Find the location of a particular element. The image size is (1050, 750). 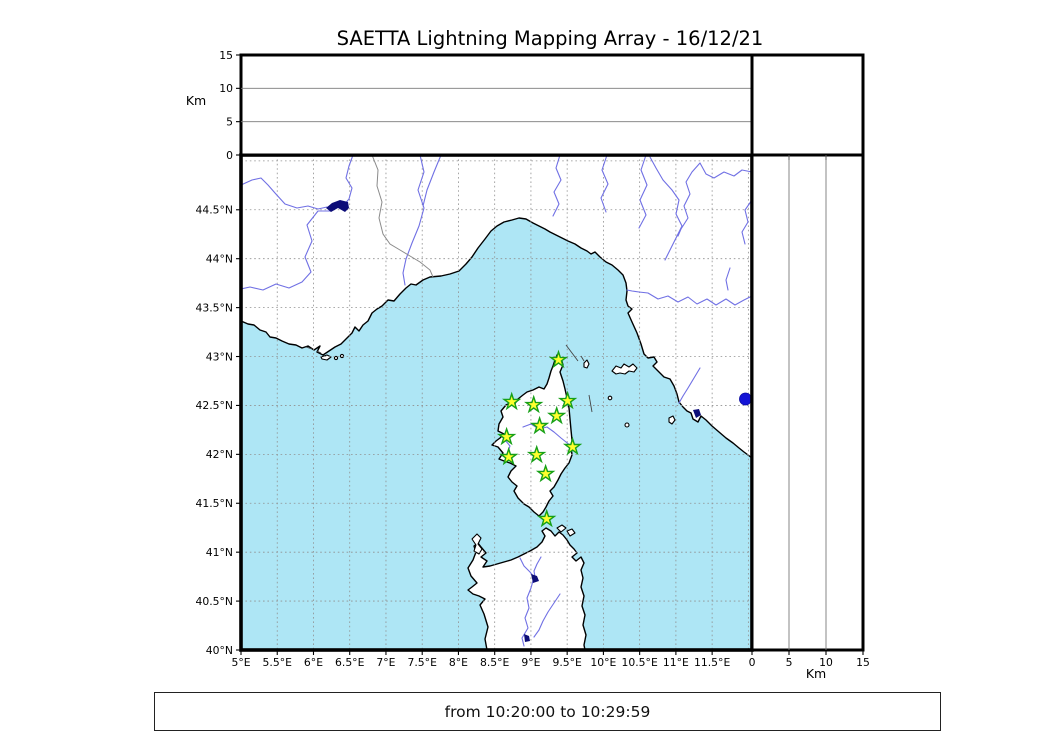

alt-lat-frame is located at coordinates (807, 402).